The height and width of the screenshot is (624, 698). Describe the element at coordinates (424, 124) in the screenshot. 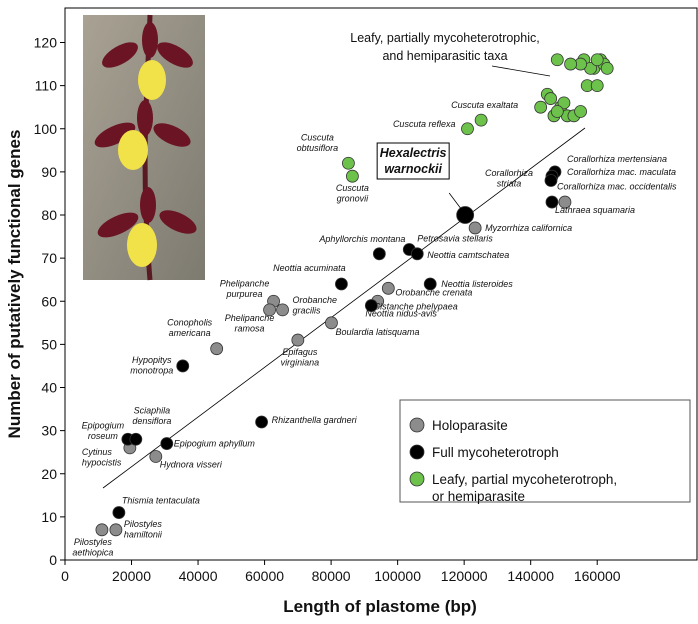

I see `point-label: Cuscuta reflexa` at that location.